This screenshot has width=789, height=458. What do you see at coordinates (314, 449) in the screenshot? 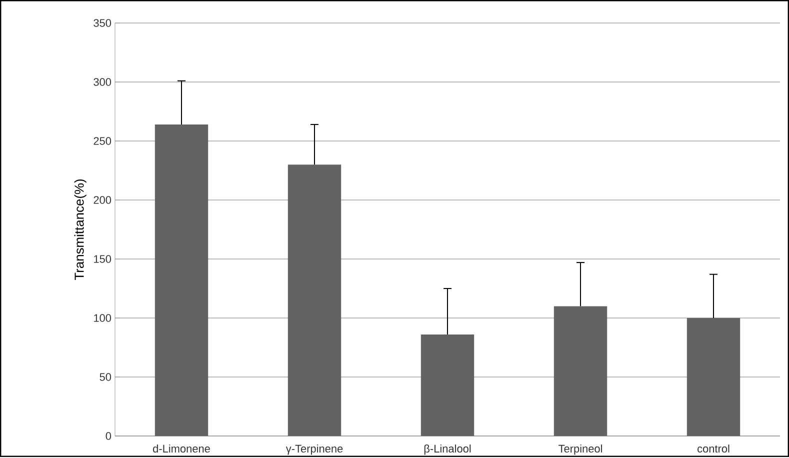
I see `x-tick-label: γ-Terpinene` at bounding box center [314, 449].